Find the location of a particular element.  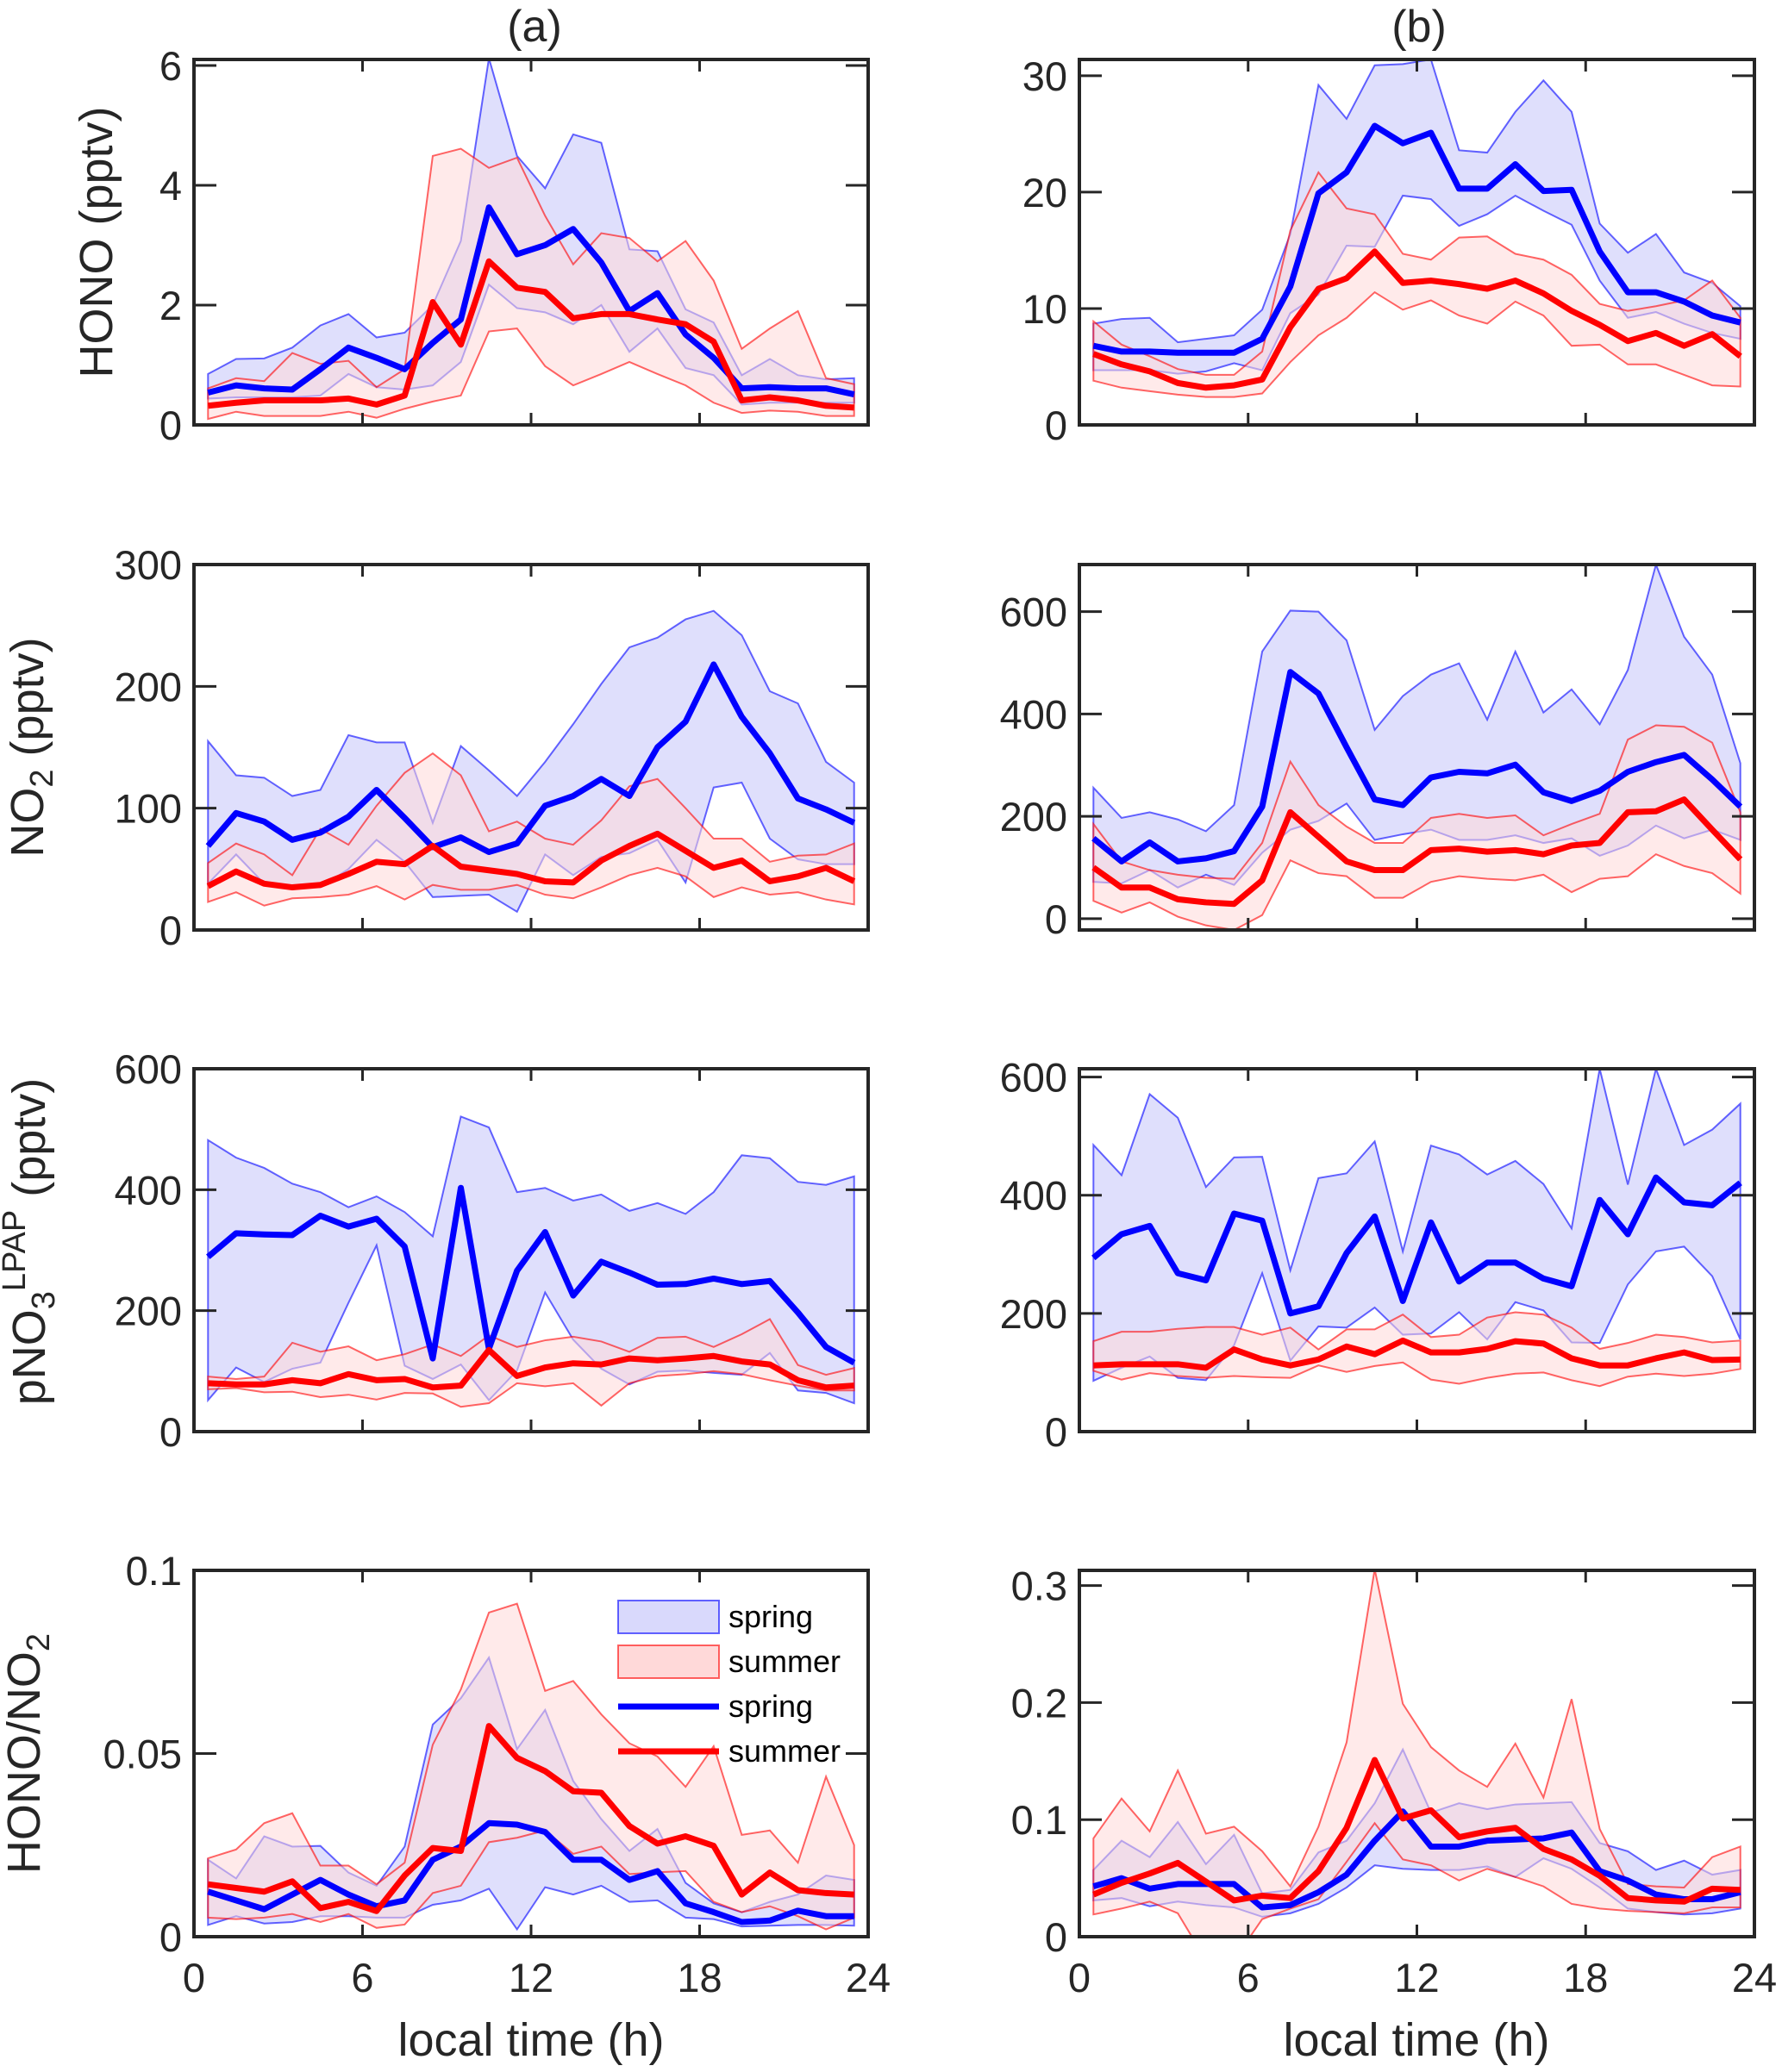

y-axis-label-part: HONO/NO is located at coordinates (25, 1762).